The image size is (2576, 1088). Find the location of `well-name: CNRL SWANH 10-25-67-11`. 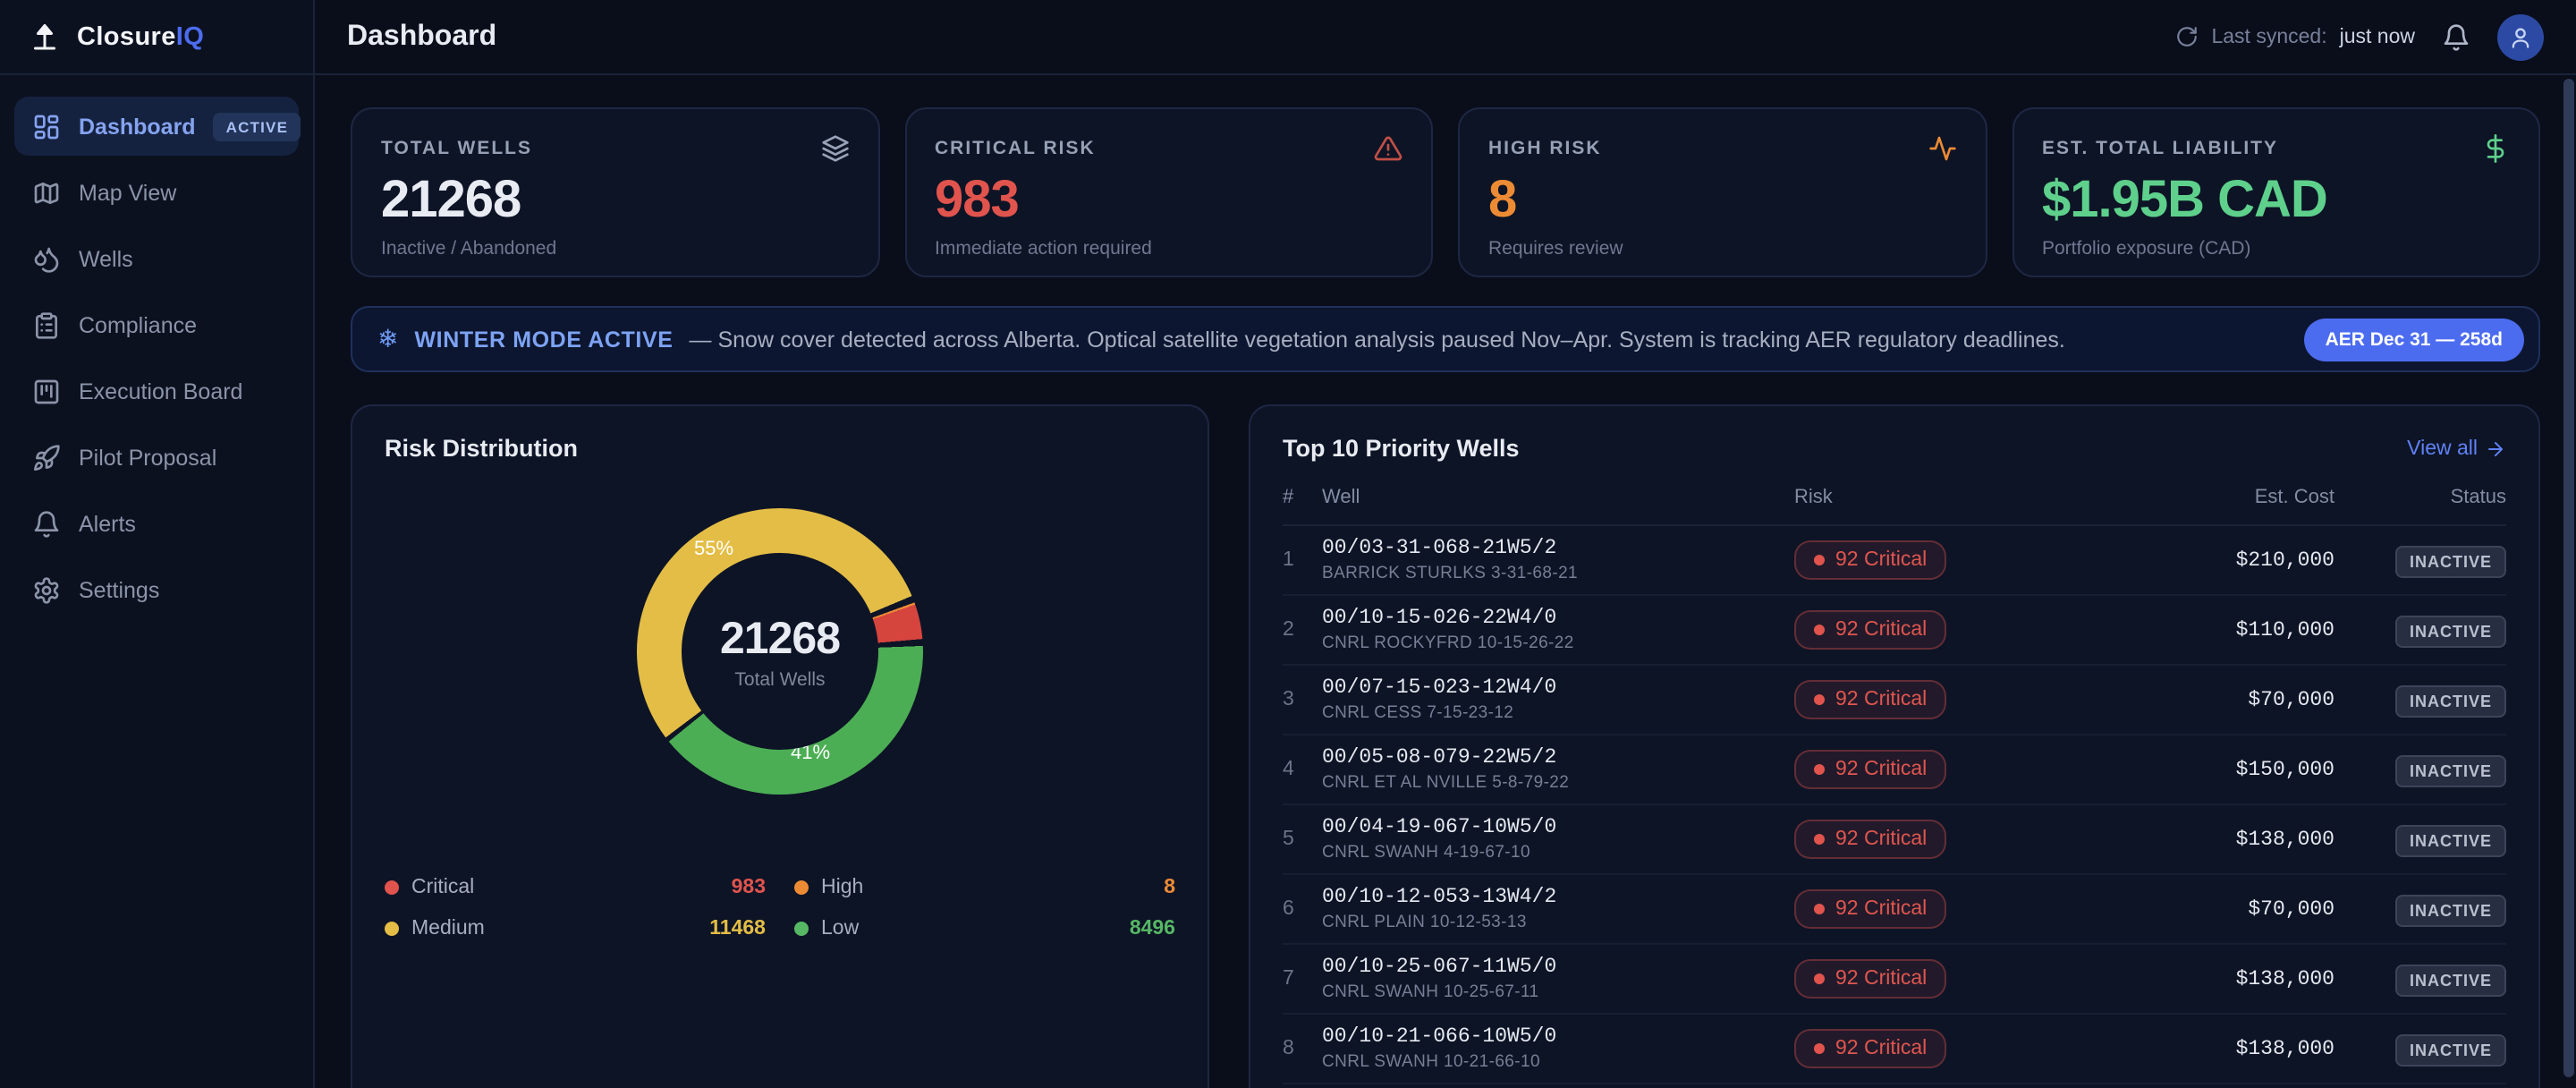

well-name: CNRL SWANH 10-25-67-11 is located at coordinates (1430, 992).